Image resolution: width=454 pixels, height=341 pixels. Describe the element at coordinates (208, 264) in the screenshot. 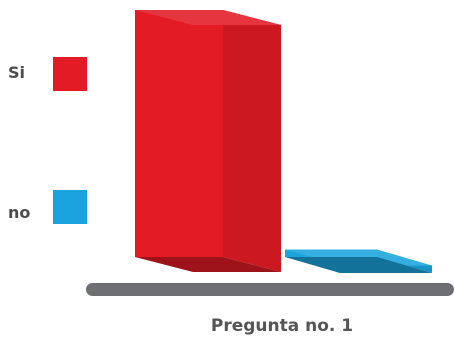

I see `bar-bottom-si` at that location.